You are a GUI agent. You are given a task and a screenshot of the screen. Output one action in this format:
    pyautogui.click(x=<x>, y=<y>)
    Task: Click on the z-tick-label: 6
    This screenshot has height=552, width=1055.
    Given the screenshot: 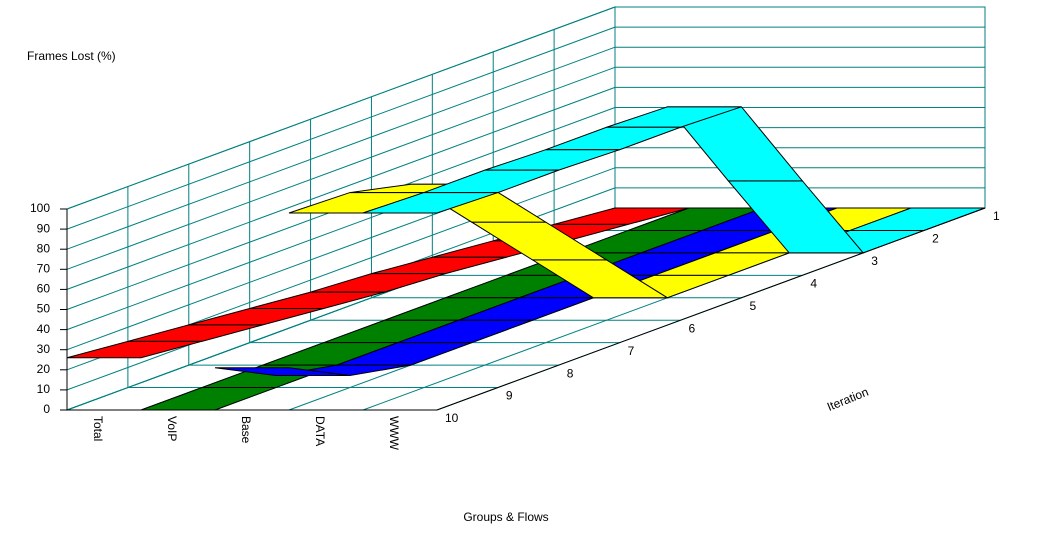 What is the action you would take?
    pyautogui.click(x=692, y=328)
    